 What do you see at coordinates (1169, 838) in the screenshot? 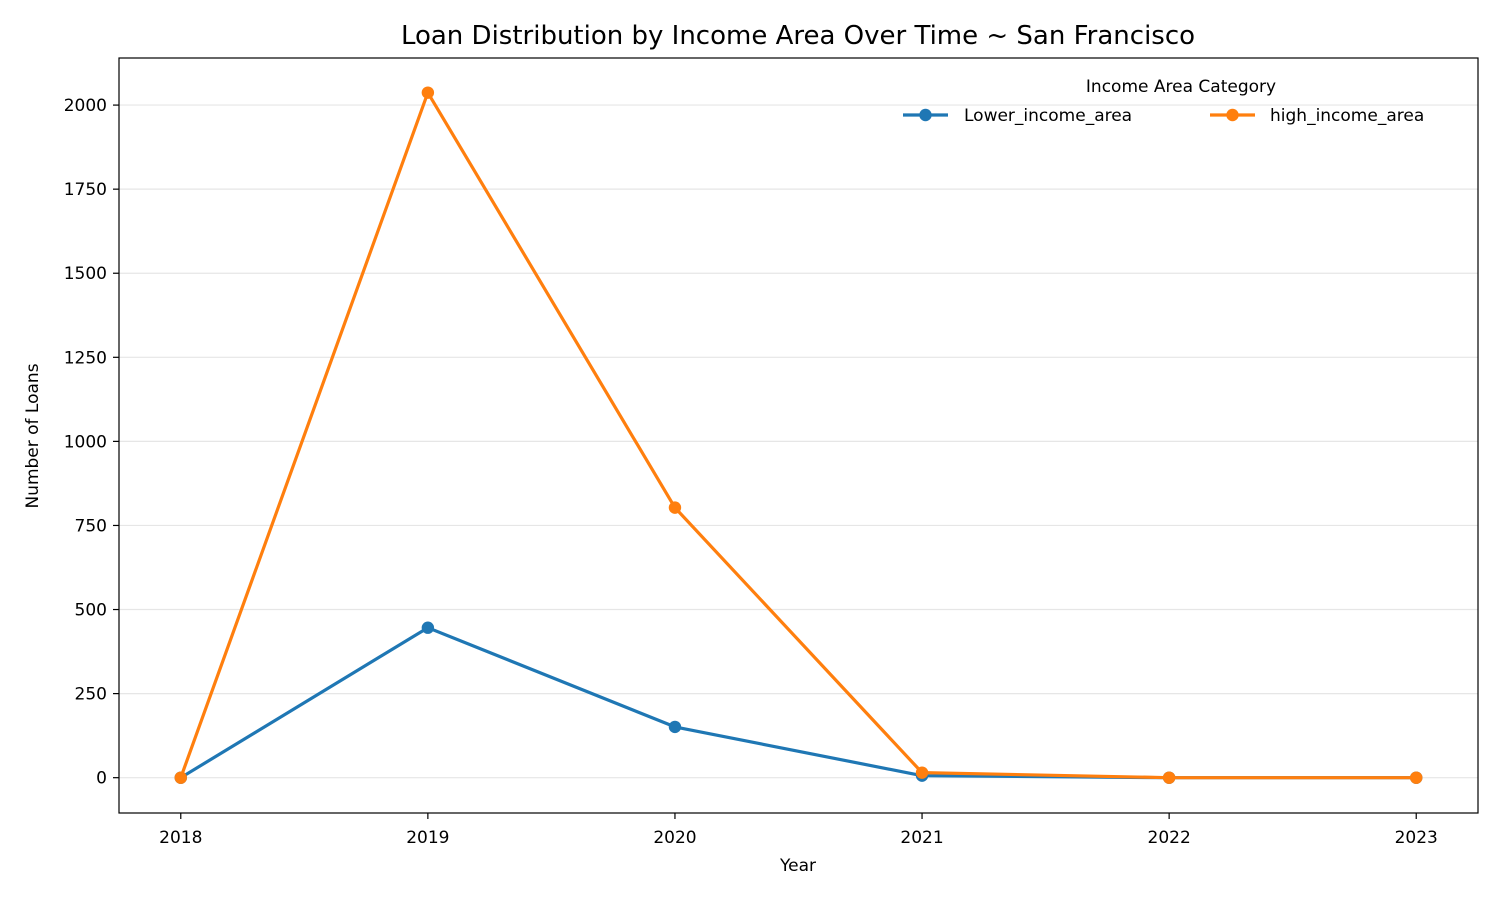
I see `x-tick-label: 2022` at bounding box center [1169, 838].